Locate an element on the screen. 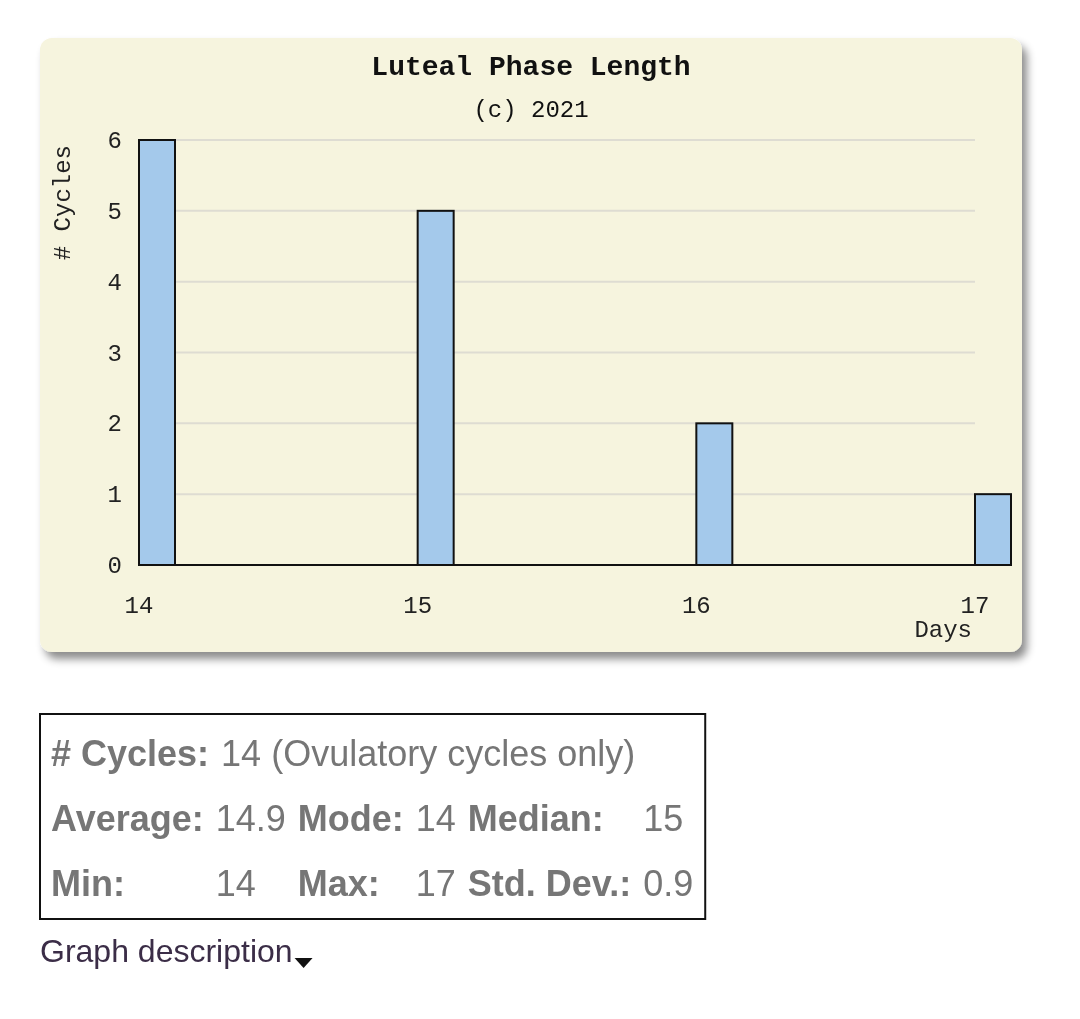  y-tick-label: 3 is located at coordinates (114, 354).